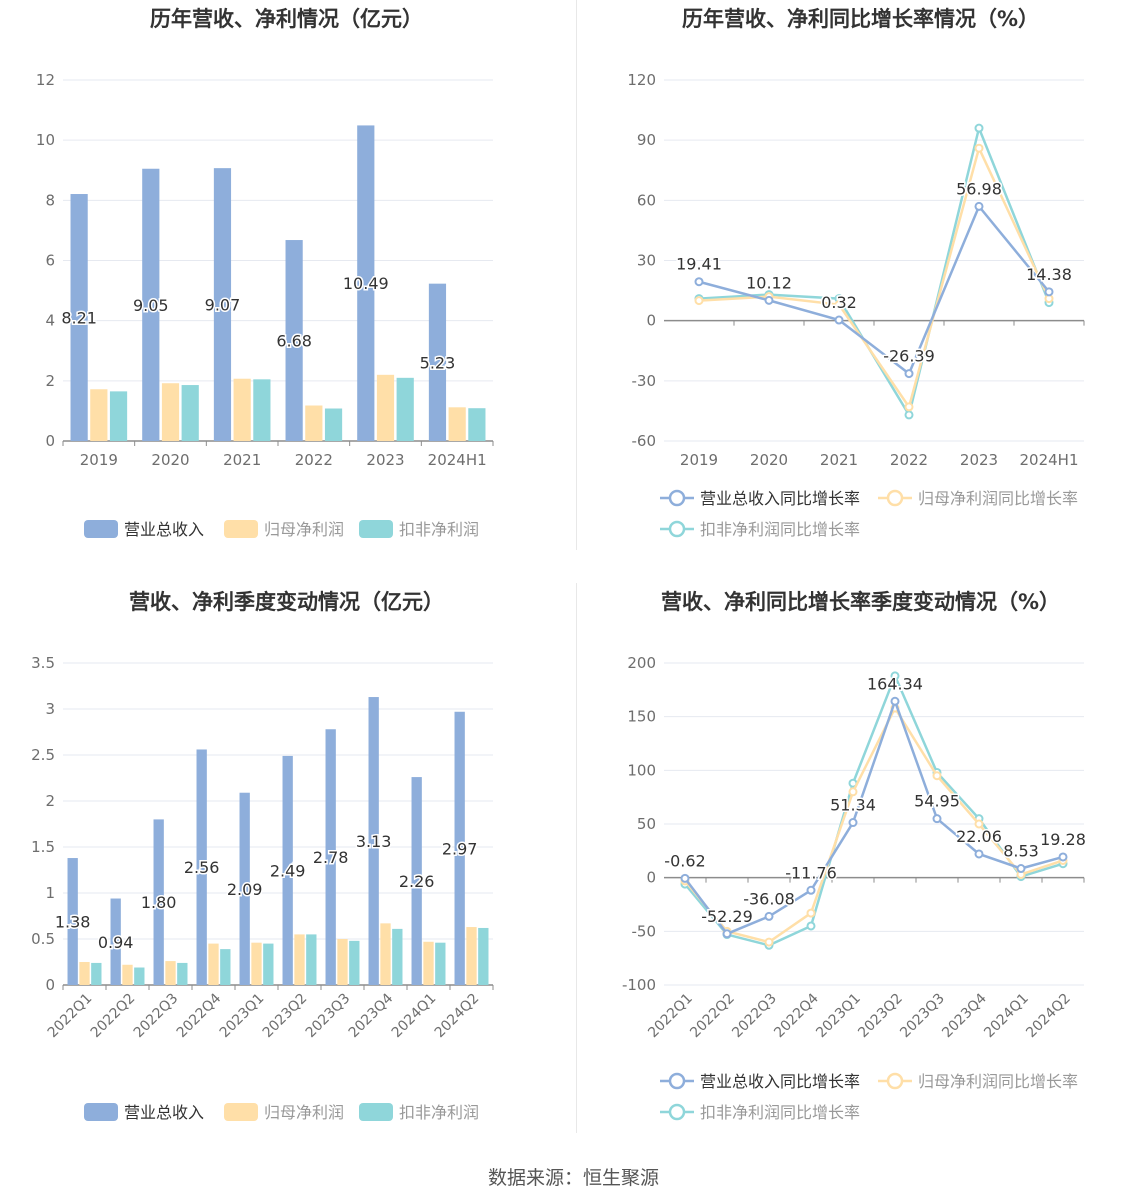 The height and width of the screenshot is (1202, 1147). I want to click on bar-value-label: 8.21, so click(79, 318).